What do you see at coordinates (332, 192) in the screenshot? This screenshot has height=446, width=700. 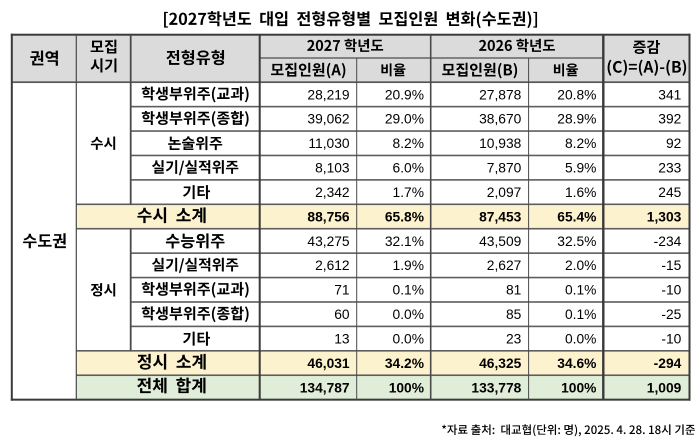 I see `svg-text: 2,342` at bounding box center [332, 192].